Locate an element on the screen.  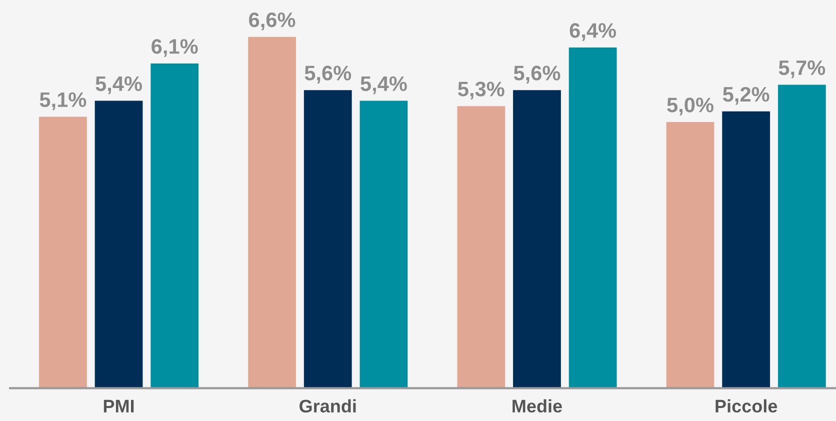
data-label: 6,4% is located at coordinates (593, 32).